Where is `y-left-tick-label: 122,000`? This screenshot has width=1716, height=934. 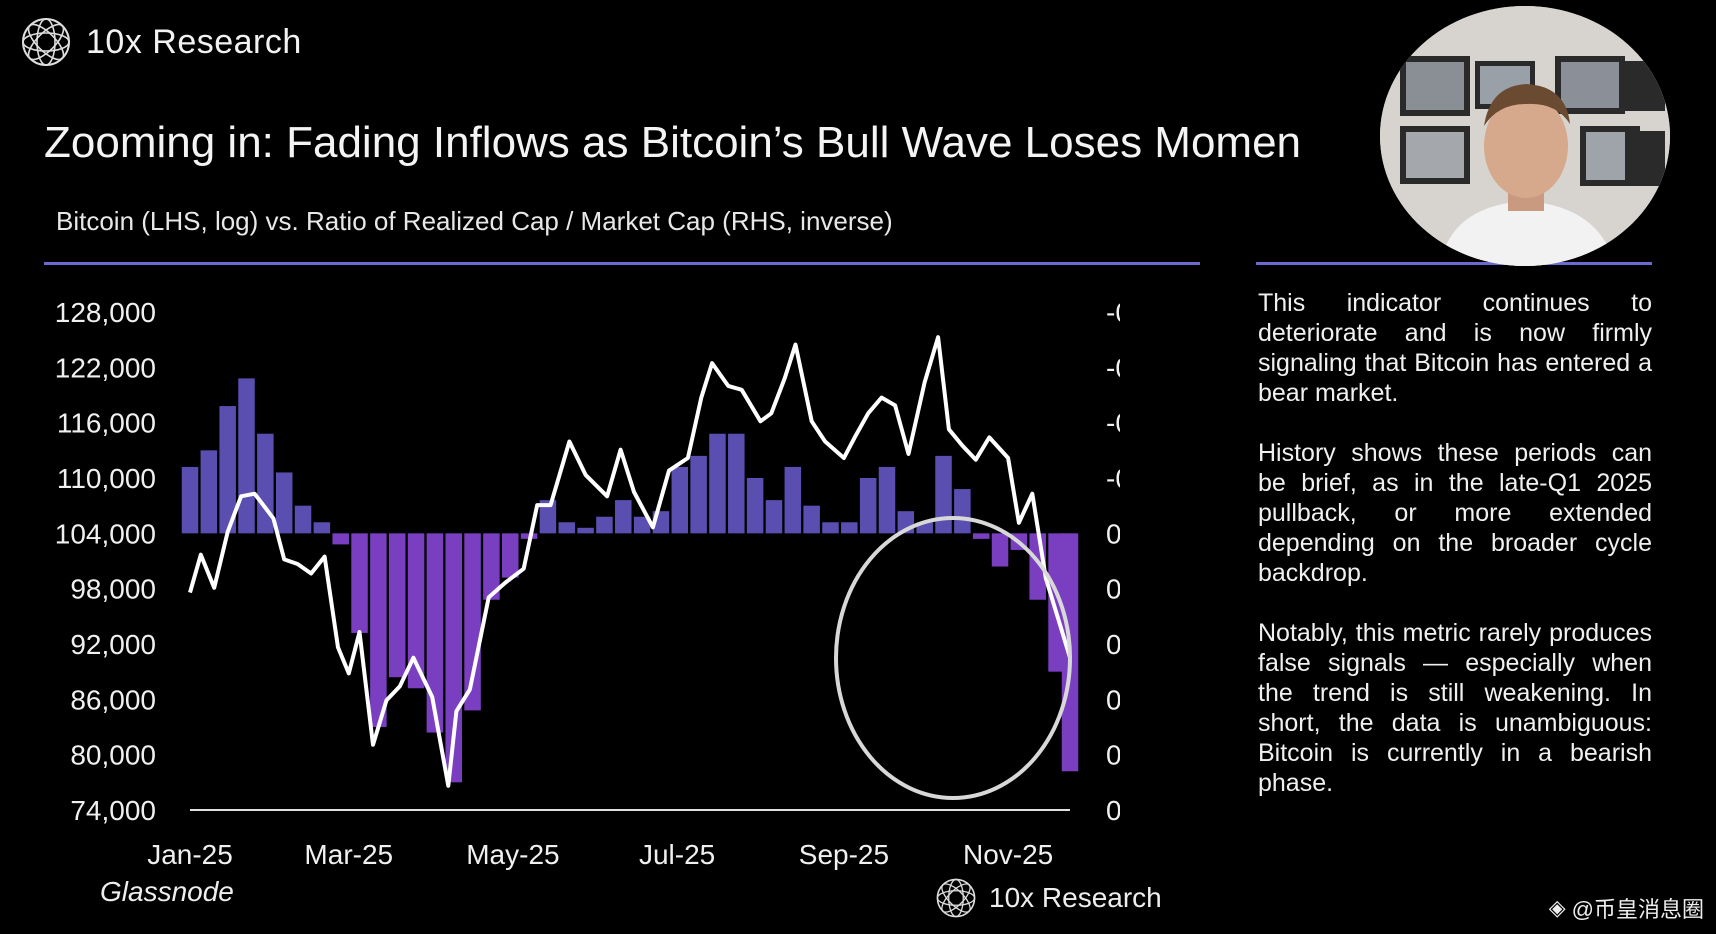 y-left-tick-label: 122,000 is located at coordinates (105, 367).